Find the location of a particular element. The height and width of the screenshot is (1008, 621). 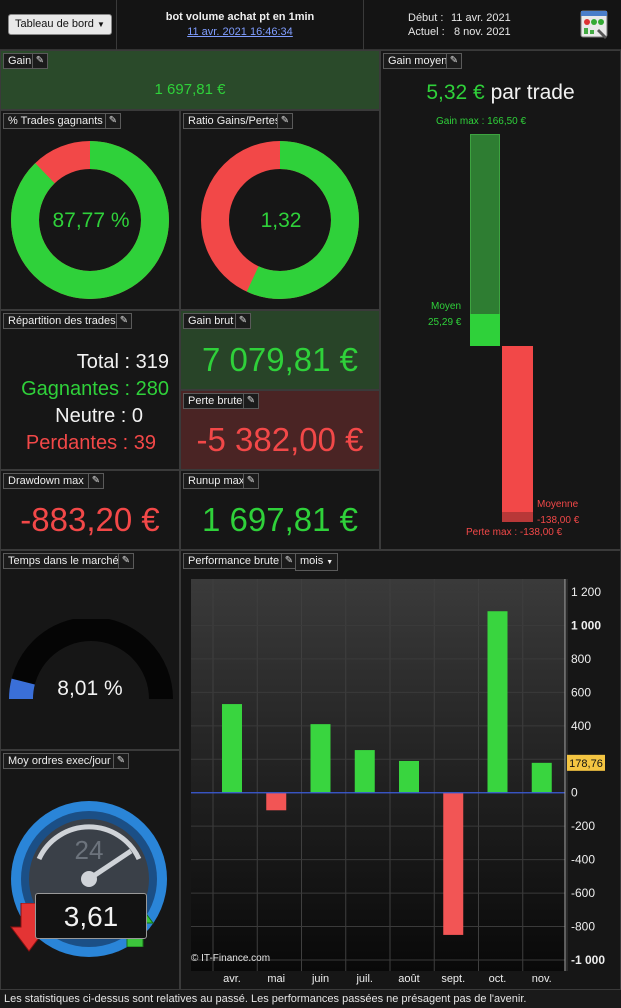

win-rate-donut is located at coordinates (90, 220).